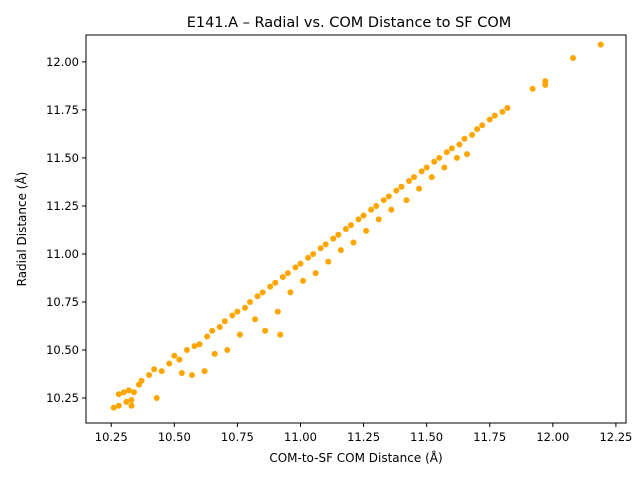 This screenshot has height=484, width=640. I want to click on x-tick-label: 11.50, so click(426, 437).